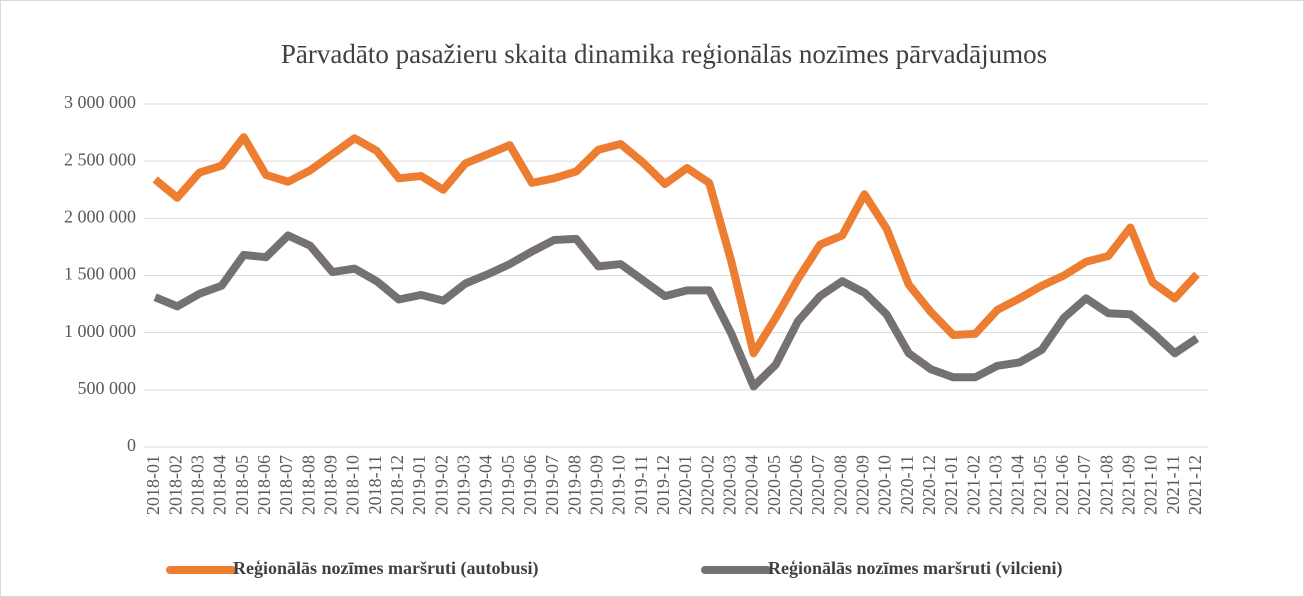 The height and width of the screenshot is (597, 1304). Describe the element at coordinates (597, 485) in the screenshot. I see `x-tick-label: 2019-09` at that location.